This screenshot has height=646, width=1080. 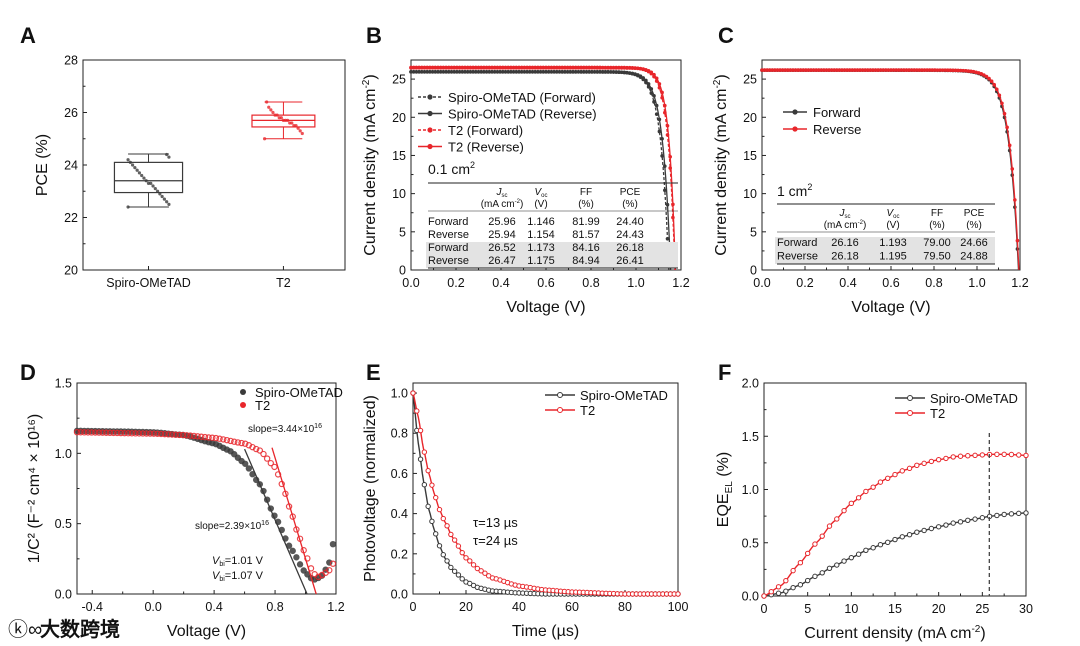 What do you see at coordinates (937, 213) in the screenshot?
I see `table-header: FF` at bounding box center [937, 213].